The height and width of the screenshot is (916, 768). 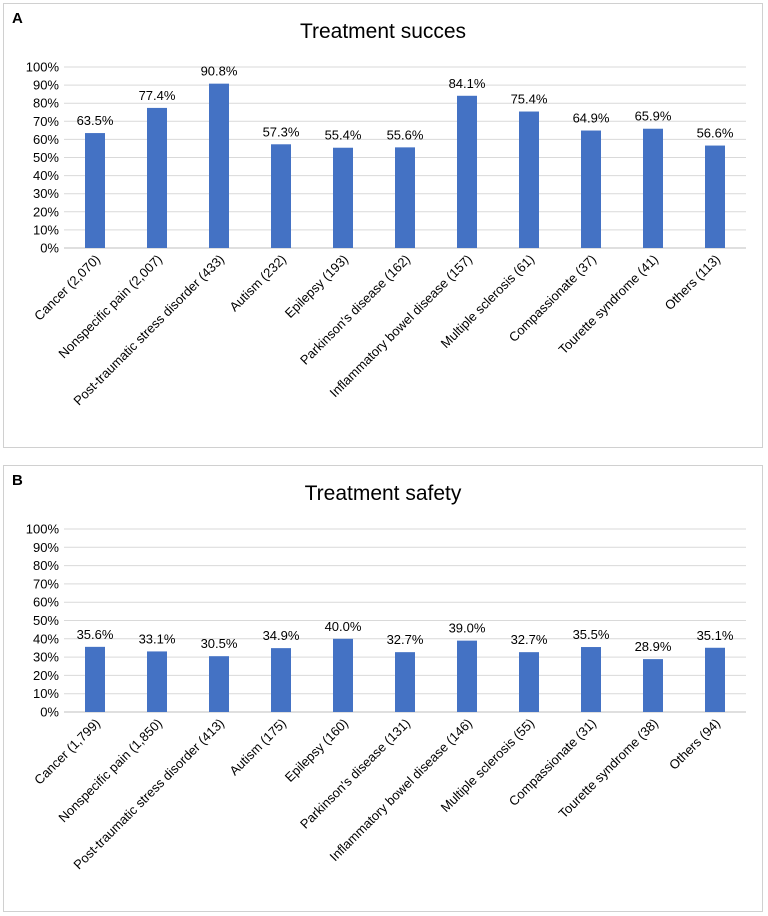 What do you see at coordinates (257, 747) in the screenshot?
I see `x-category-label: Autism (175)` at bounding box center [257, 747].